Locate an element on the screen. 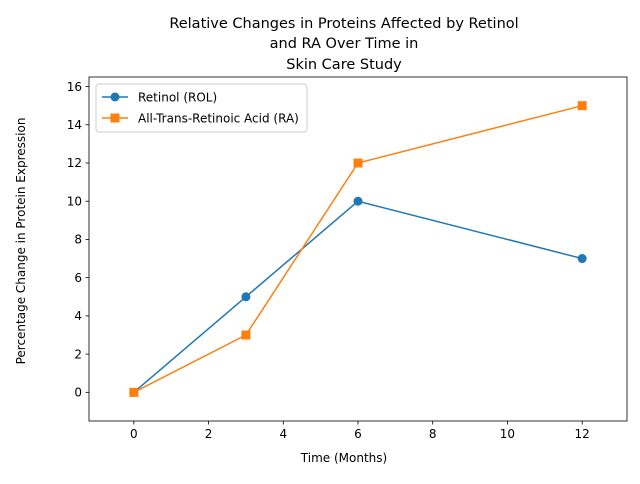 This screenshot has width=640, height=484. y-axis-label: Percentage Change in Protein Expression is located at coordinates (21, 241).